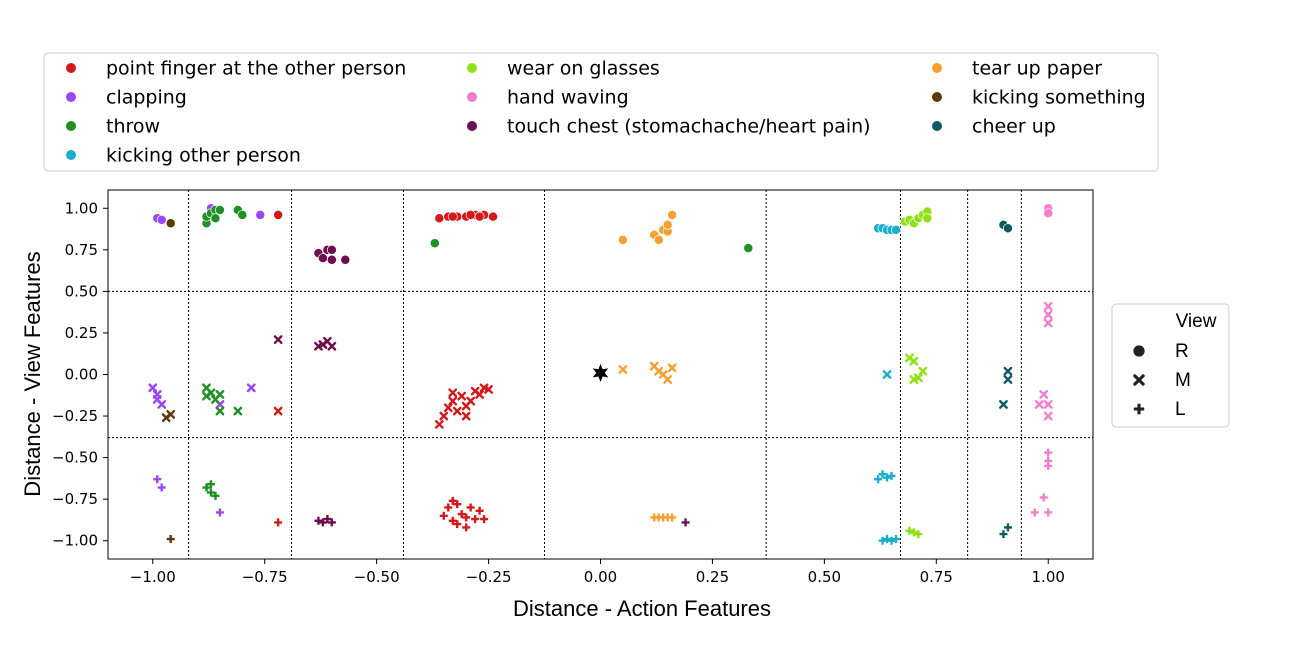 The height and width of the screenshot is (647, 1291). Describe the element at coordinates (75, 499) in the screenshot. I see `y-tick-label: −0.75` at that location.